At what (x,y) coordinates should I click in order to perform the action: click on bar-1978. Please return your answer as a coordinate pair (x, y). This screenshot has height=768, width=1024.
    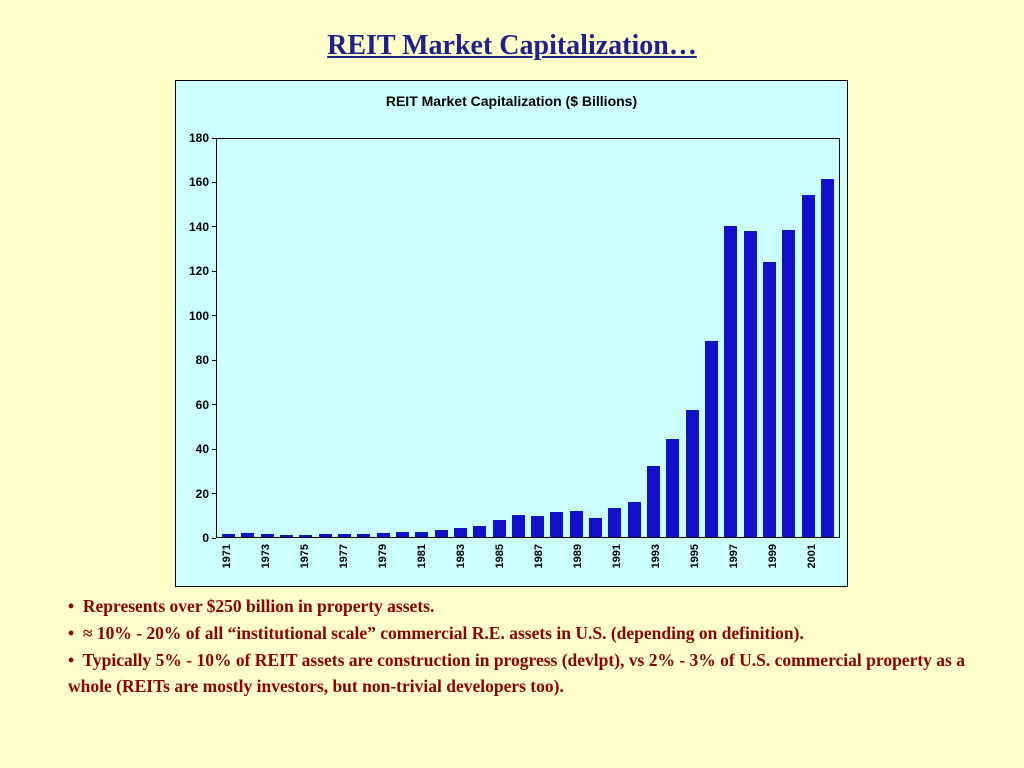
    Looking at the image, I should click on (364, 535).